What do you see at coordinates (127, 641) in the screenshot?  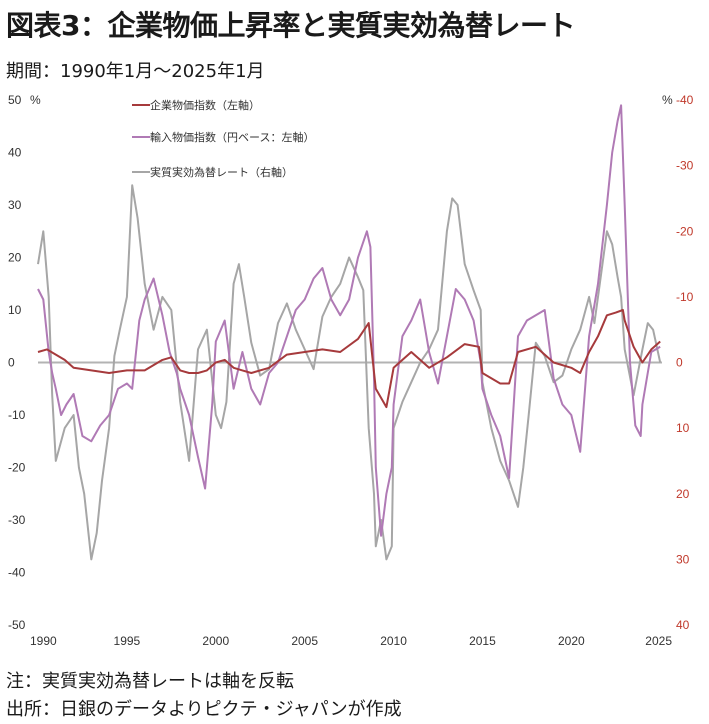 I see `x-tick-label: 1995` at bounding box center [127, 641].